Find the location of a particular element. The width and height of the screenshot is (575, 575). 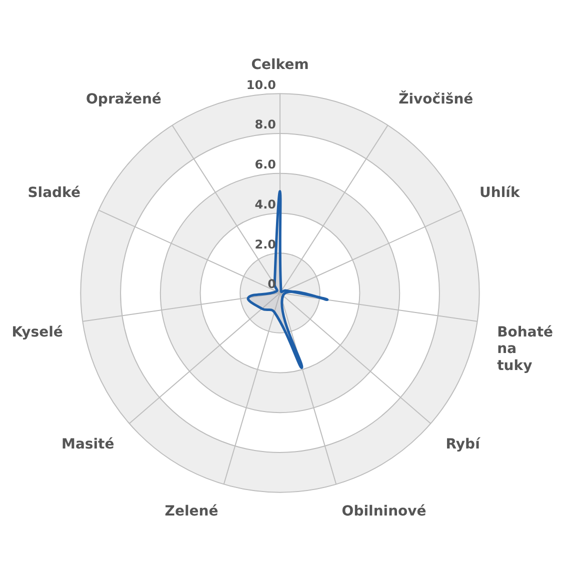

spoke-label: Sladké is located at coordinates (54, 193).